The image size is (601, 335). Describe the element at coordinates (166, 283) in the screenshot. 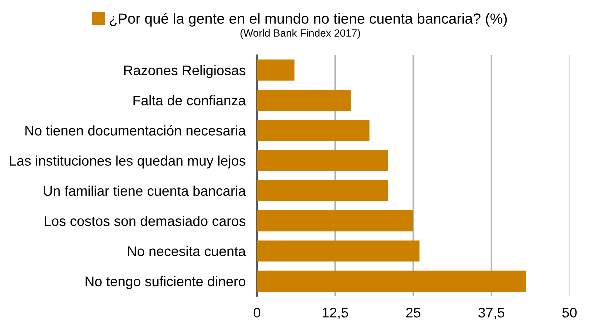

I see `y-tick-label: No tengo suficiente dinero` at that location.